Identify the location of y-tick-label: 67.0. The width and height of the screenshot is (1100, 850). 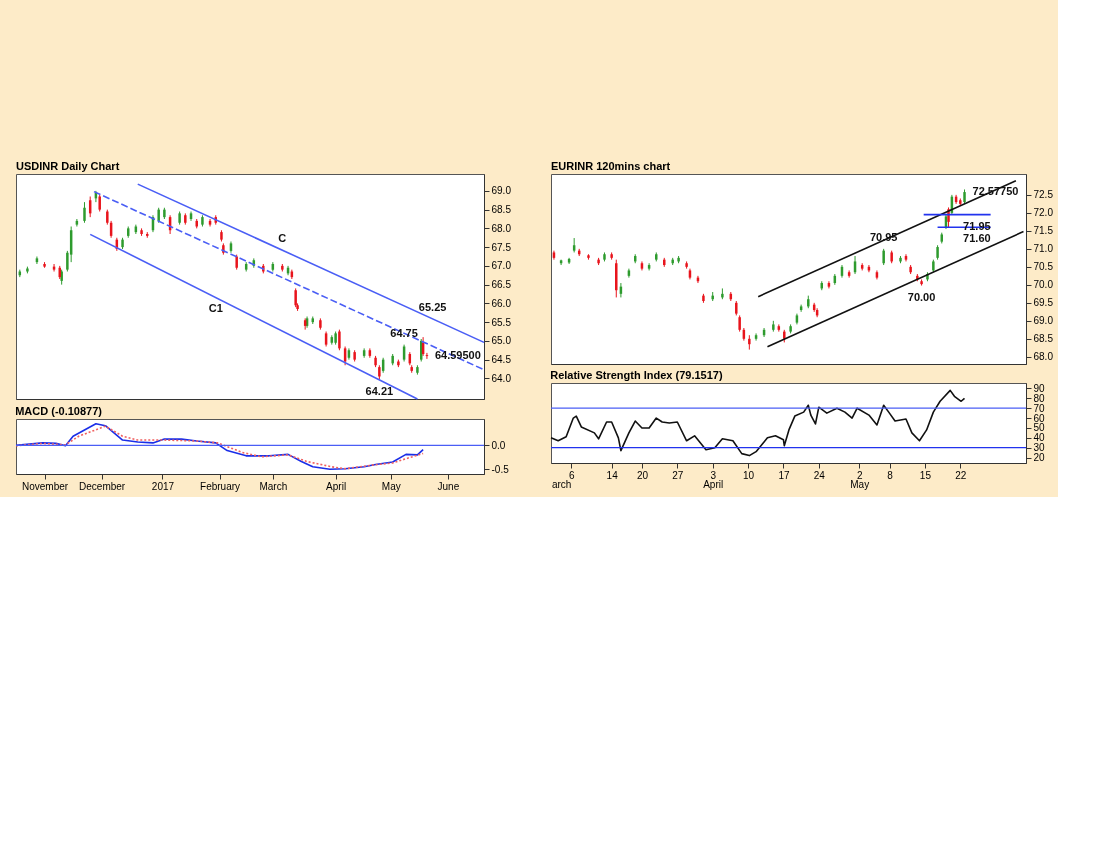
(501, 266).